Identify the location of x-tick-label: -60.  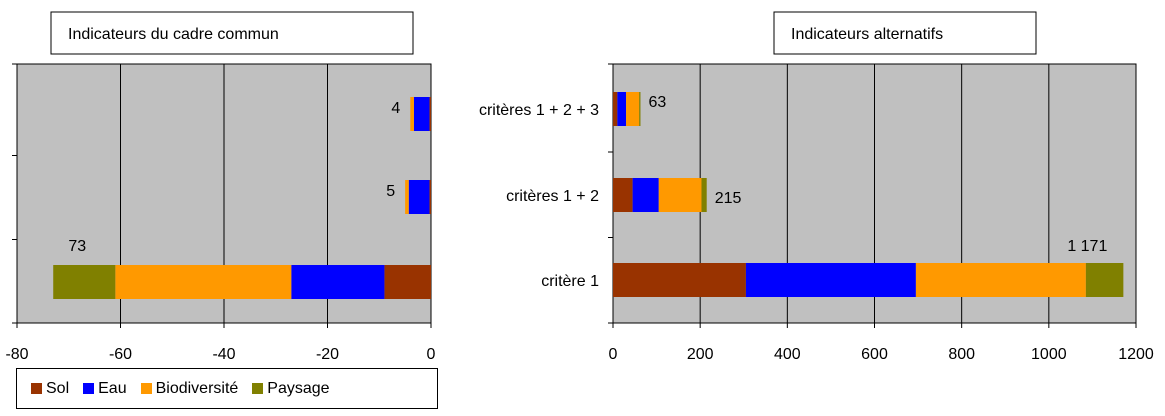
(120, 354).